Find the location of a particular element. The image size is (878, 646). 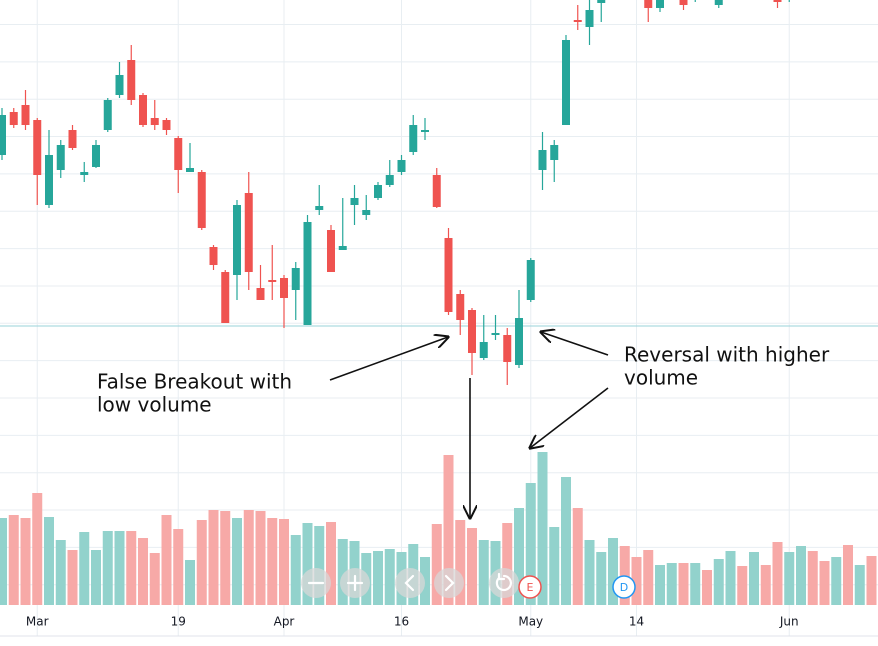

reset-button is located at coordinates (504, 583).